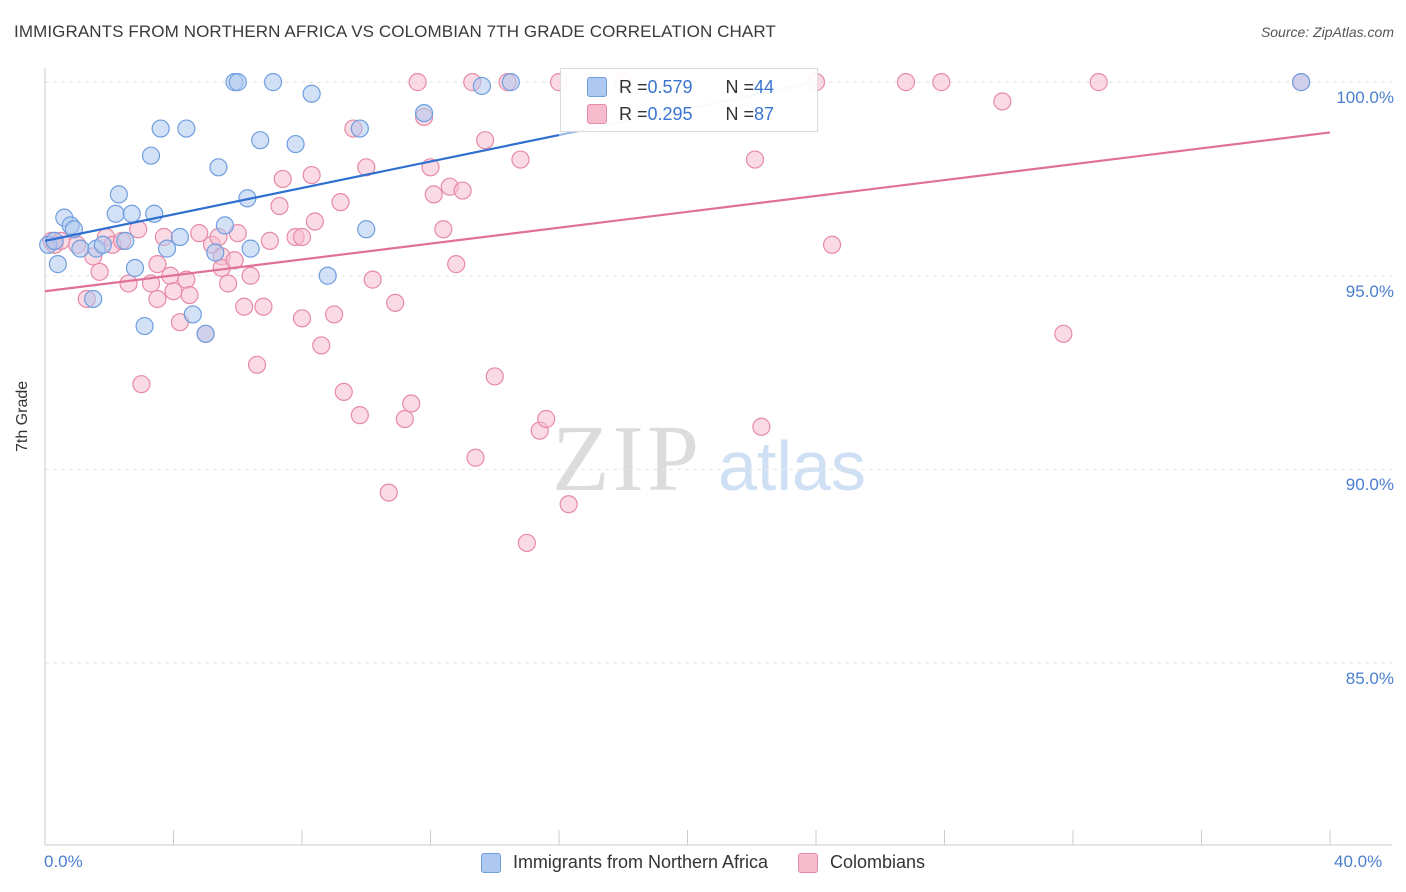 This screenshot has width=1406, height=892. I want to click on x-tick-label-min: 0.0%, so click(63, 861).